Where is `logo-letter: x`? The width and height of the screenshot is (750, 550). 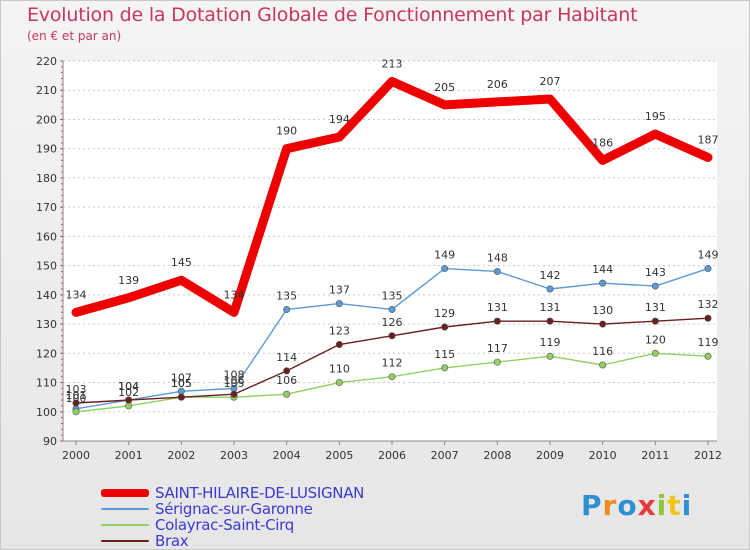 logo-letter: x is located at coordinates (647, 505).